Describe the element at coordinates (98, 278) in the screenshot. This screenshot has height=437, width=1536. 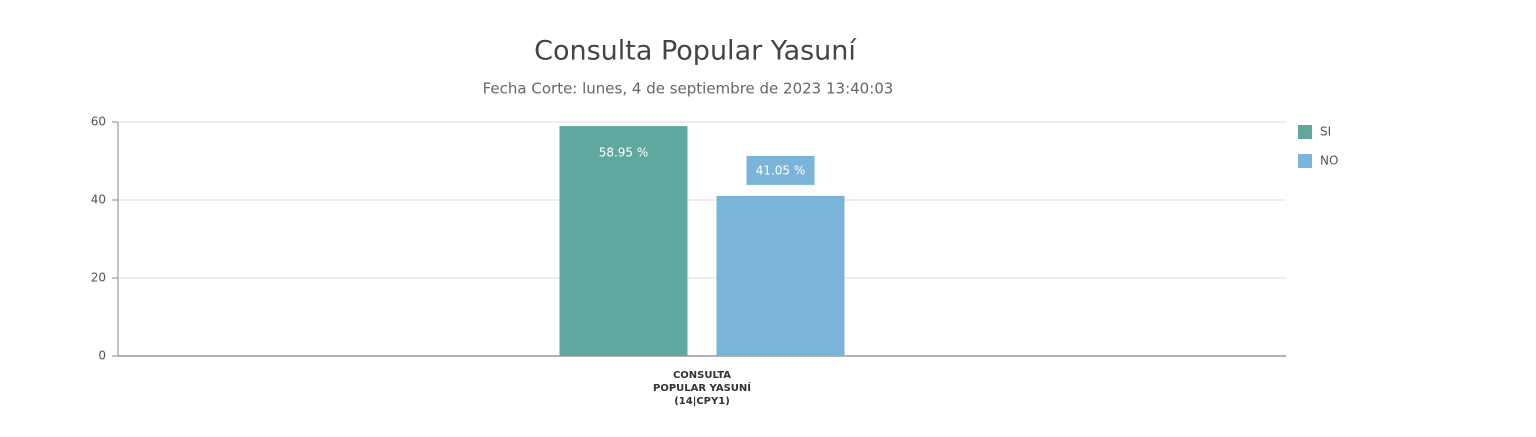
I see `y-tick-label: 20` at that location.